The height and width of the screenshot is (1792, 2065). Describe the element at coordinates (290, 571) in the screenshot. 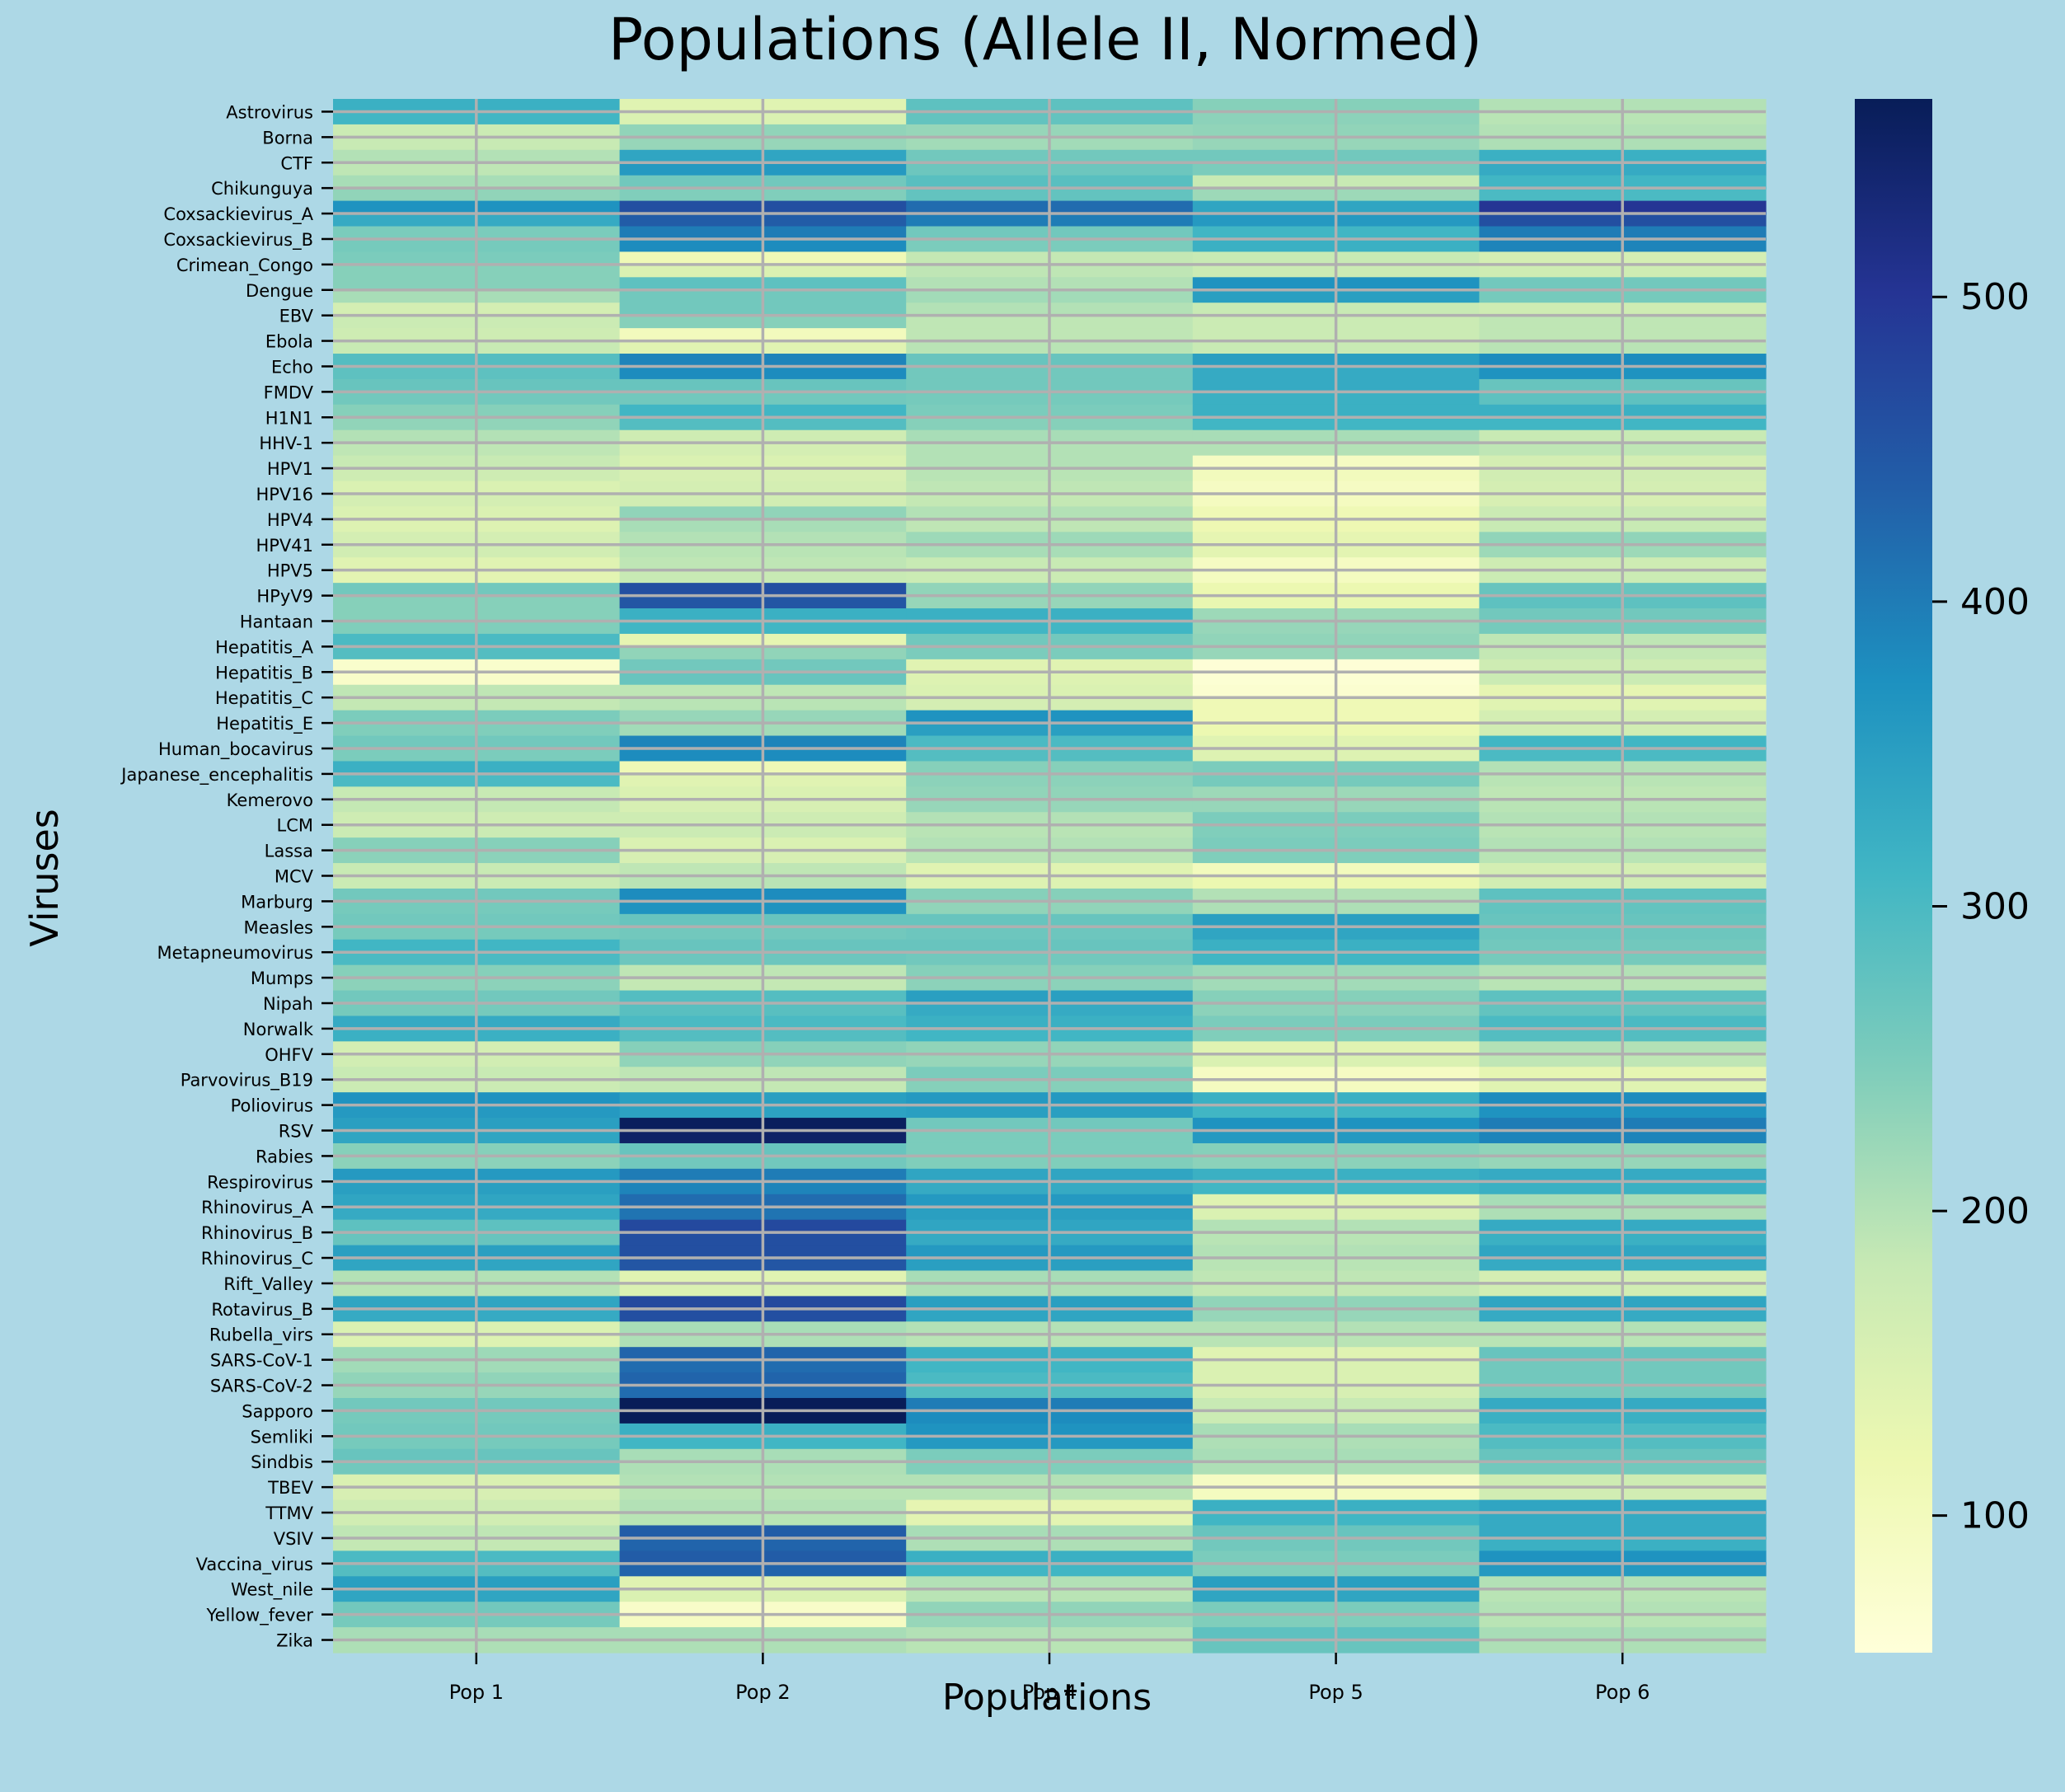

I see `y-tick-label: HPV5` at that location.